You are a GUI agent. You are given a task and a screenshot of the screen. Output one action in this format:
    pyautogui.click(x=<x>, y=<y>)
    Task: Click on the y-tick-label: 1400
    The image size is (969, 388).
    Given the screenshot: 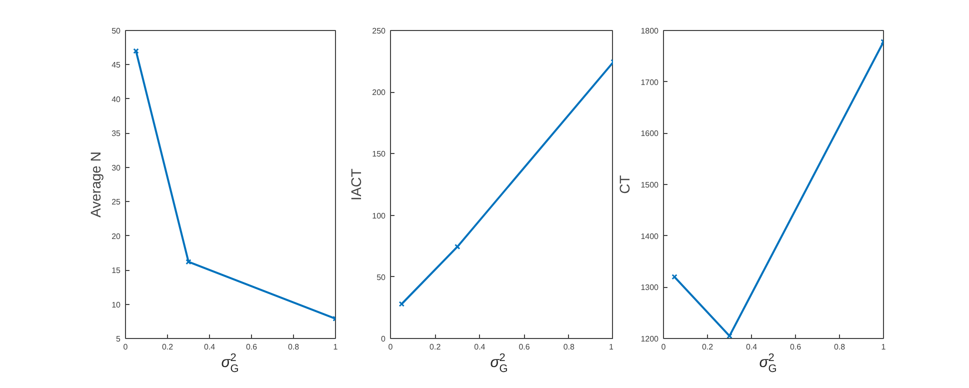 What is the action you would take?
    pyautogui.click(x=650, y=236)
    